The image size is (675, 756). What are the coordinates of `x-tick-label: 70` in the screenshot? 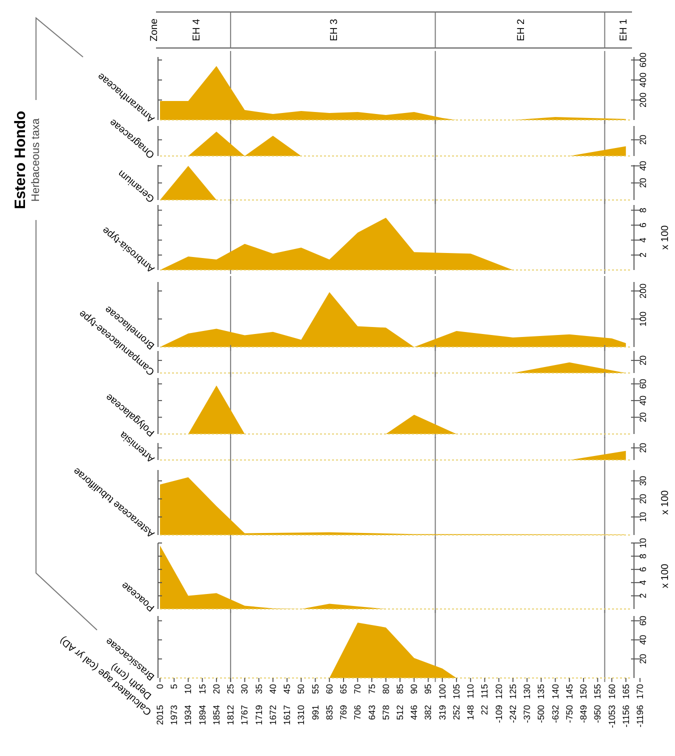 It's located at (357, 689).